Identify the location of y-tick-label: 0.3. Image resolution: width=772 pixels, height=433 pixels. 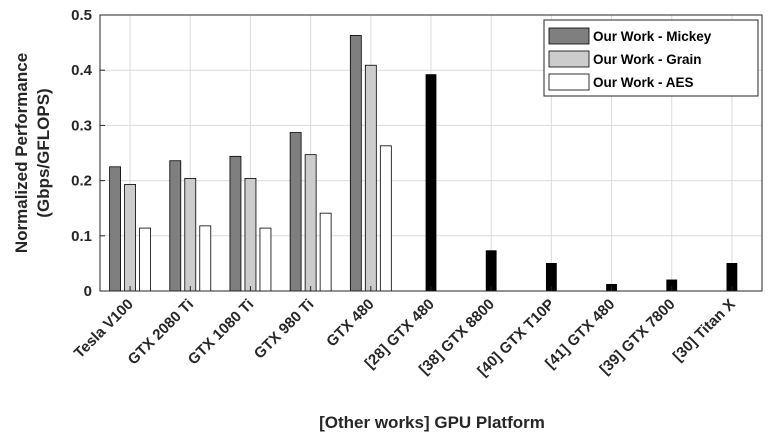
(81, 125).